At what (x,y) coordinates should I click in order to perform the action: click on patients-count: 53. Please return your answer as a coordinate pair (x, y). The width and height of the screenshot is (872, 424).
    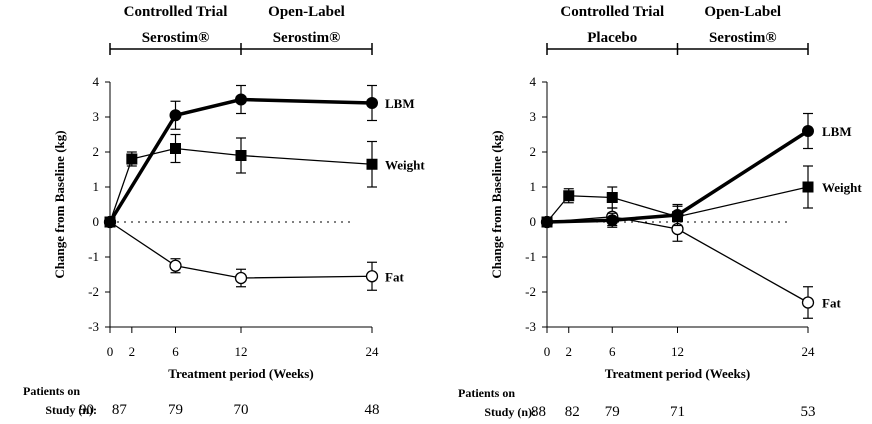
    Looking at the image, I should click on (808, 412).